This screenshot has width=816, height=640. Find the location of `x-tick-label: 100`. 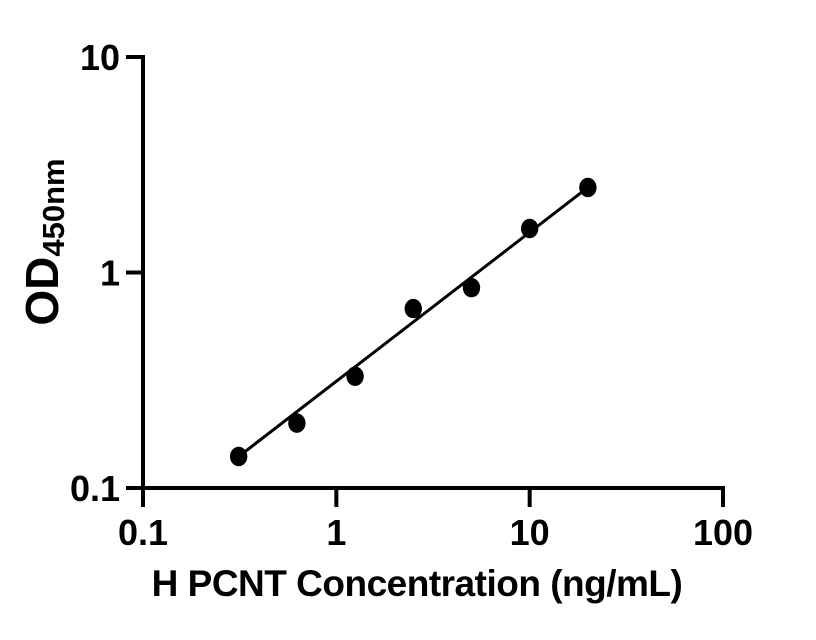

x-tick-label: 100 is located at coordinates (723, 532).